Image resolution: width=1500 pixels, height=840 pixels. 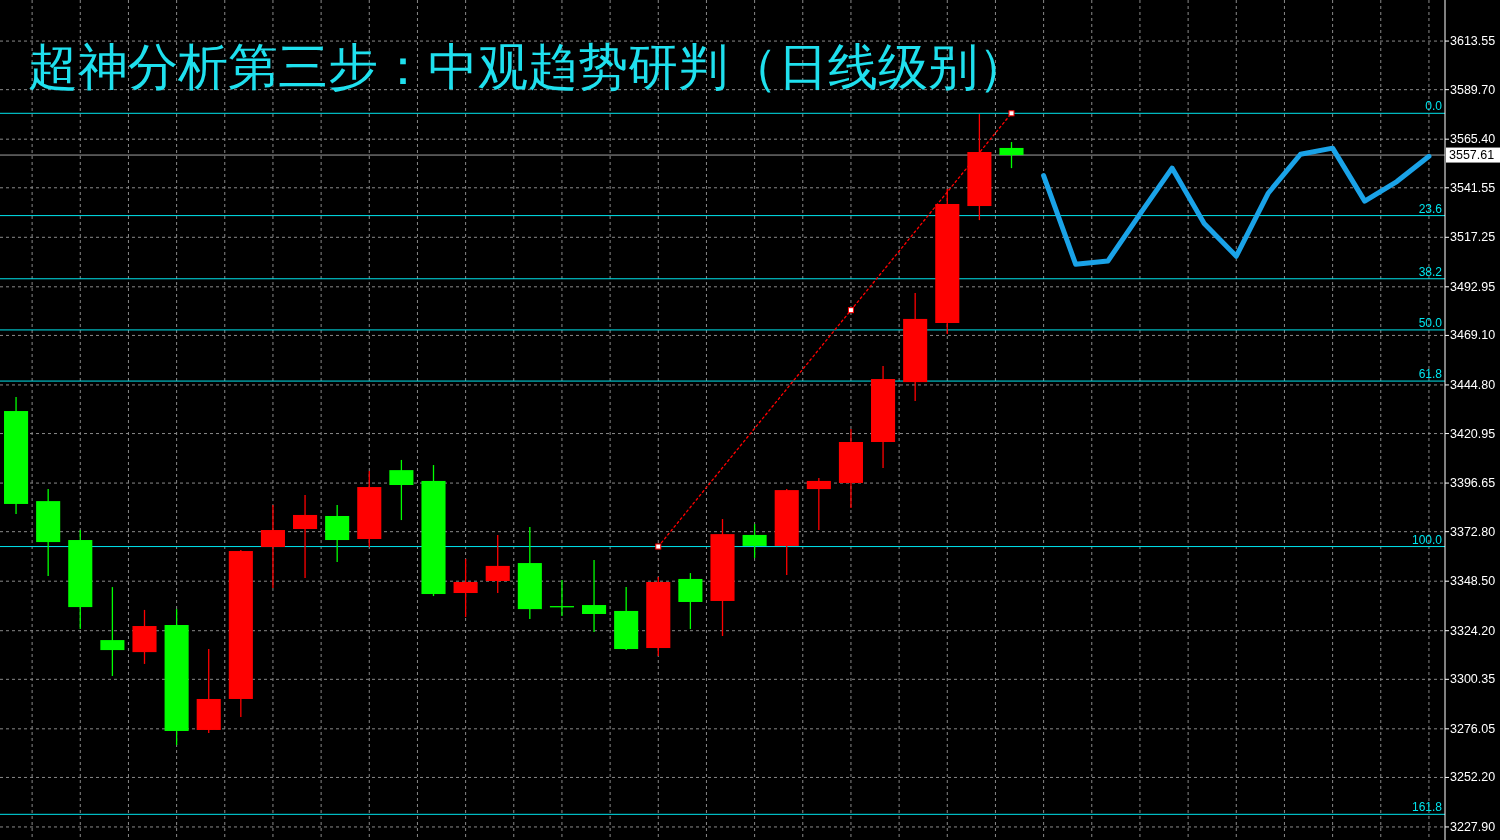 I want to click on y-tick-label: 3276.05, so click(x=1473, y=728).